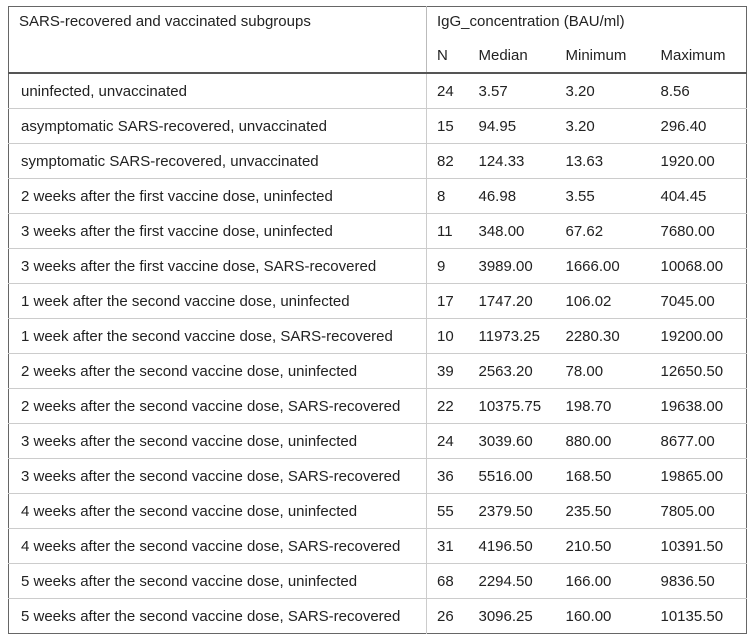  Describe the element at coordinates (447, 266) in the screenshot. I see `cell: 9` at that location.